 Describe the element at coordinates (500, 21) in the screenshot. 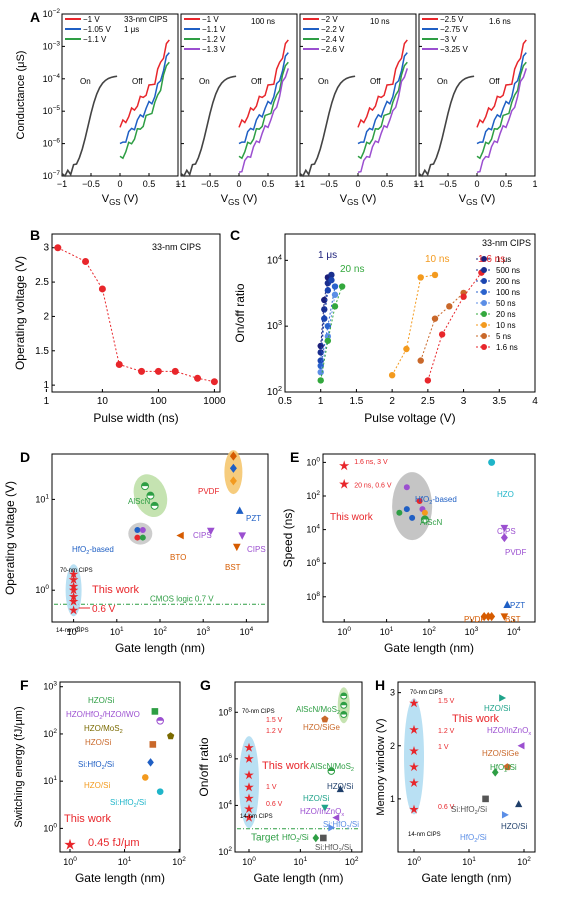

I see `pulse-width-label: 1.6 ns` at that location.